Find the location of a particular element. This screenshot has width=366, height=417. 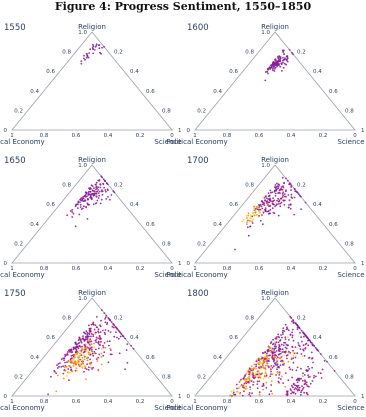

tick-label: 0.2 is located at coordinates (118, 319).